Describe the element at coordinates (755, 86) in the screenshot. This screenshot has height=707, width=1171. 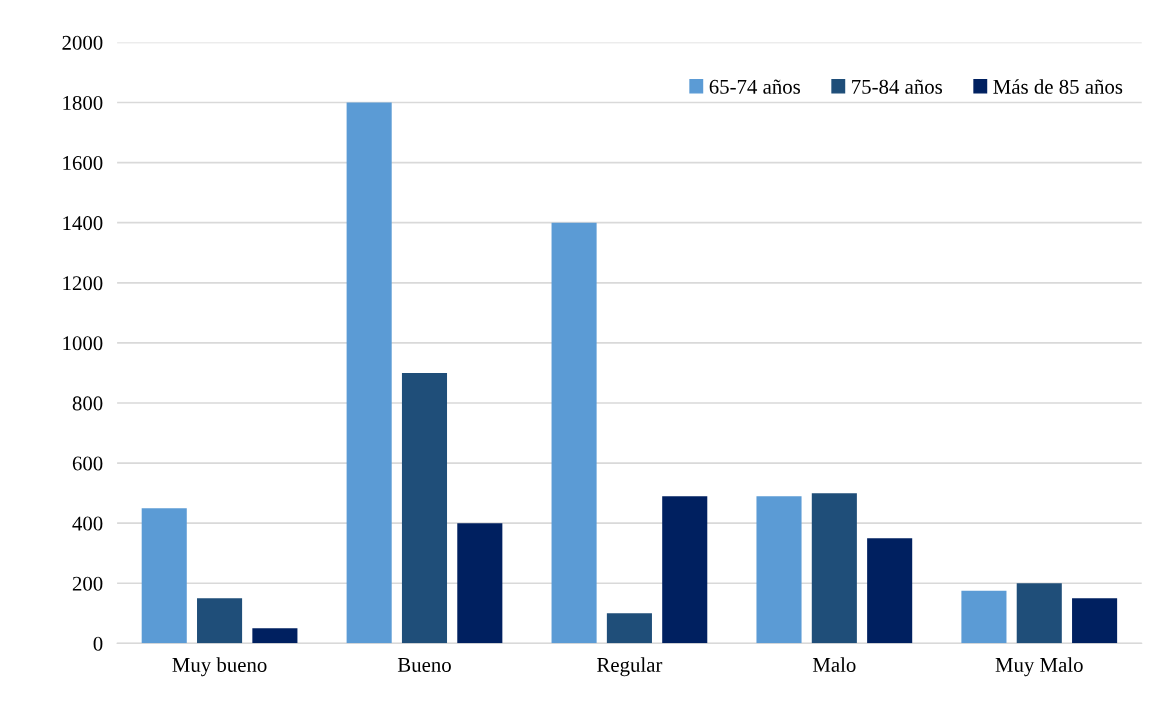
I see `legend-label: 65-74 años` at that location.